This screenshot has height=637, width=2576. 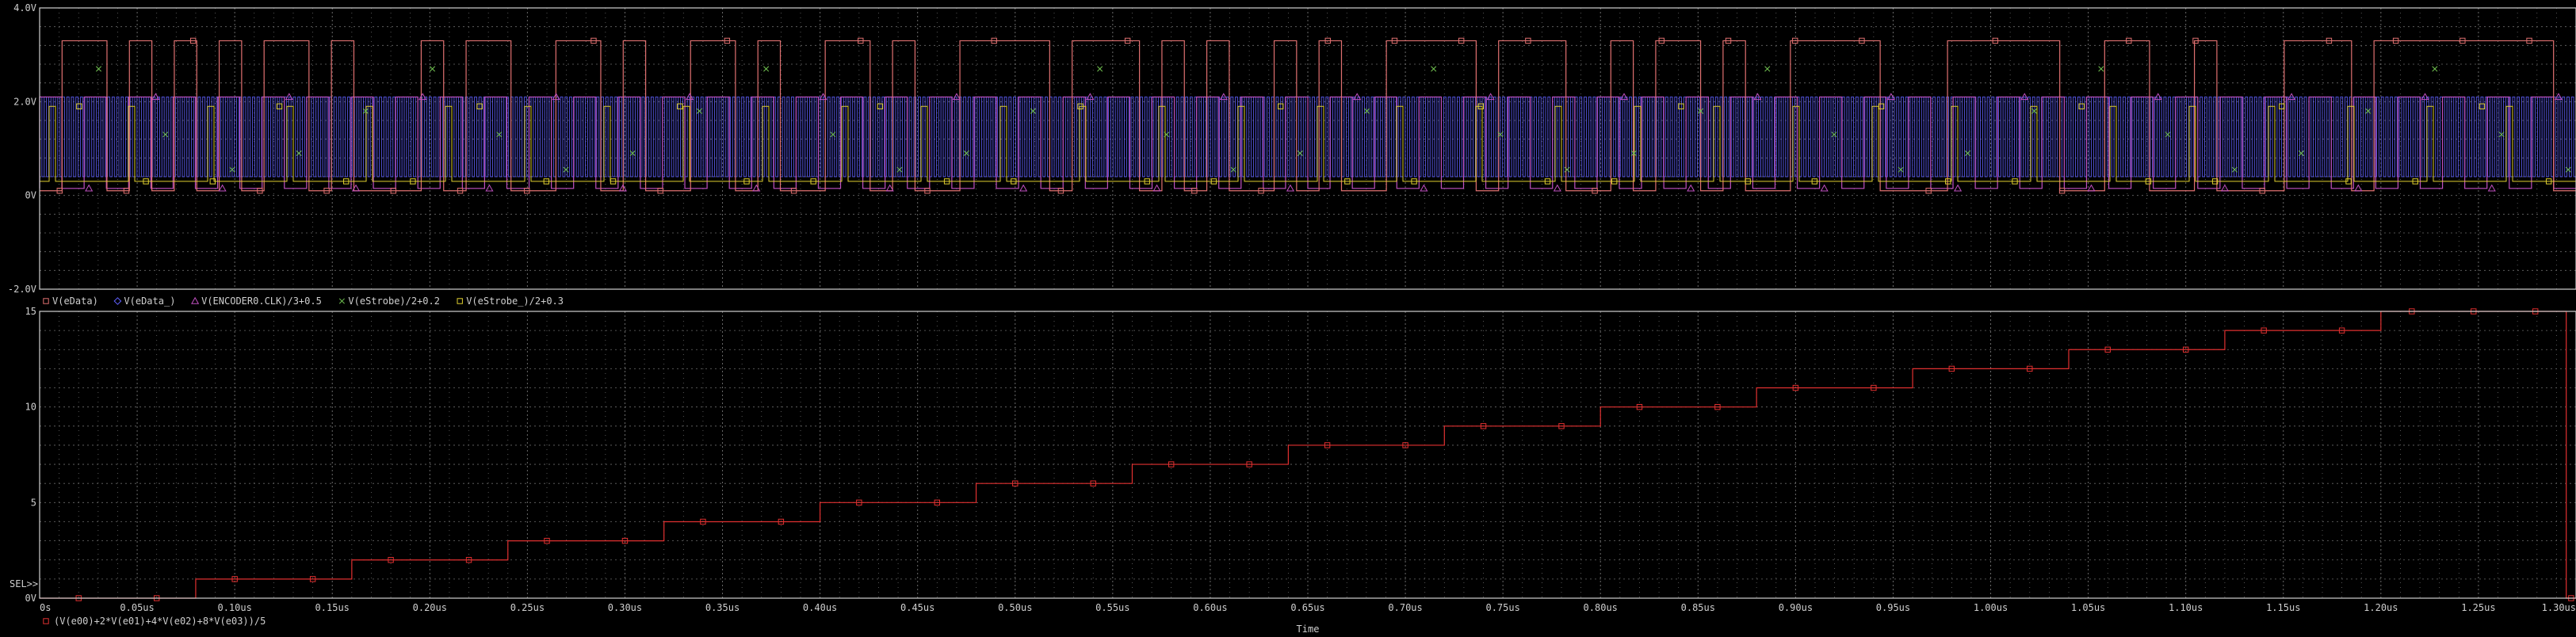 I want to click on x-tick-label: 0.75us, so click(x=1502, y=607).